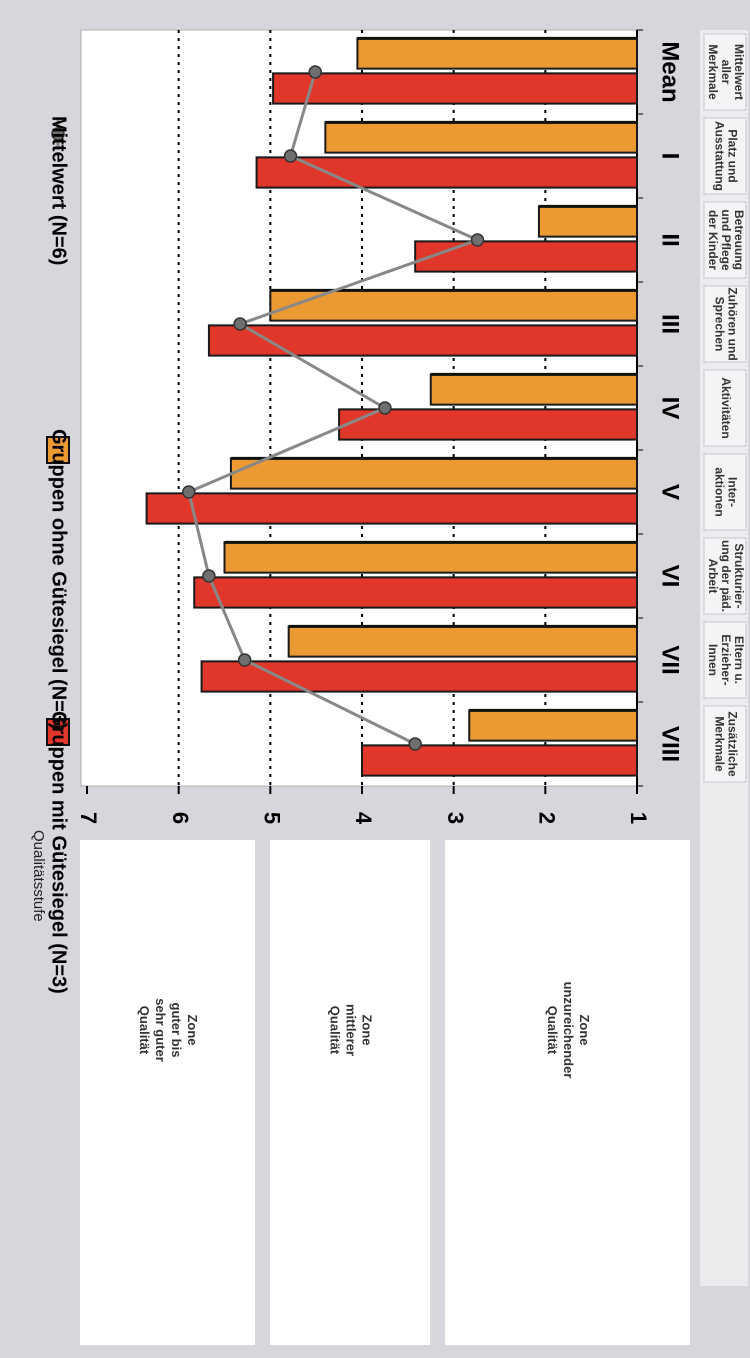  I want to click on category-description-line: Zuhören und, so click(732, 323).